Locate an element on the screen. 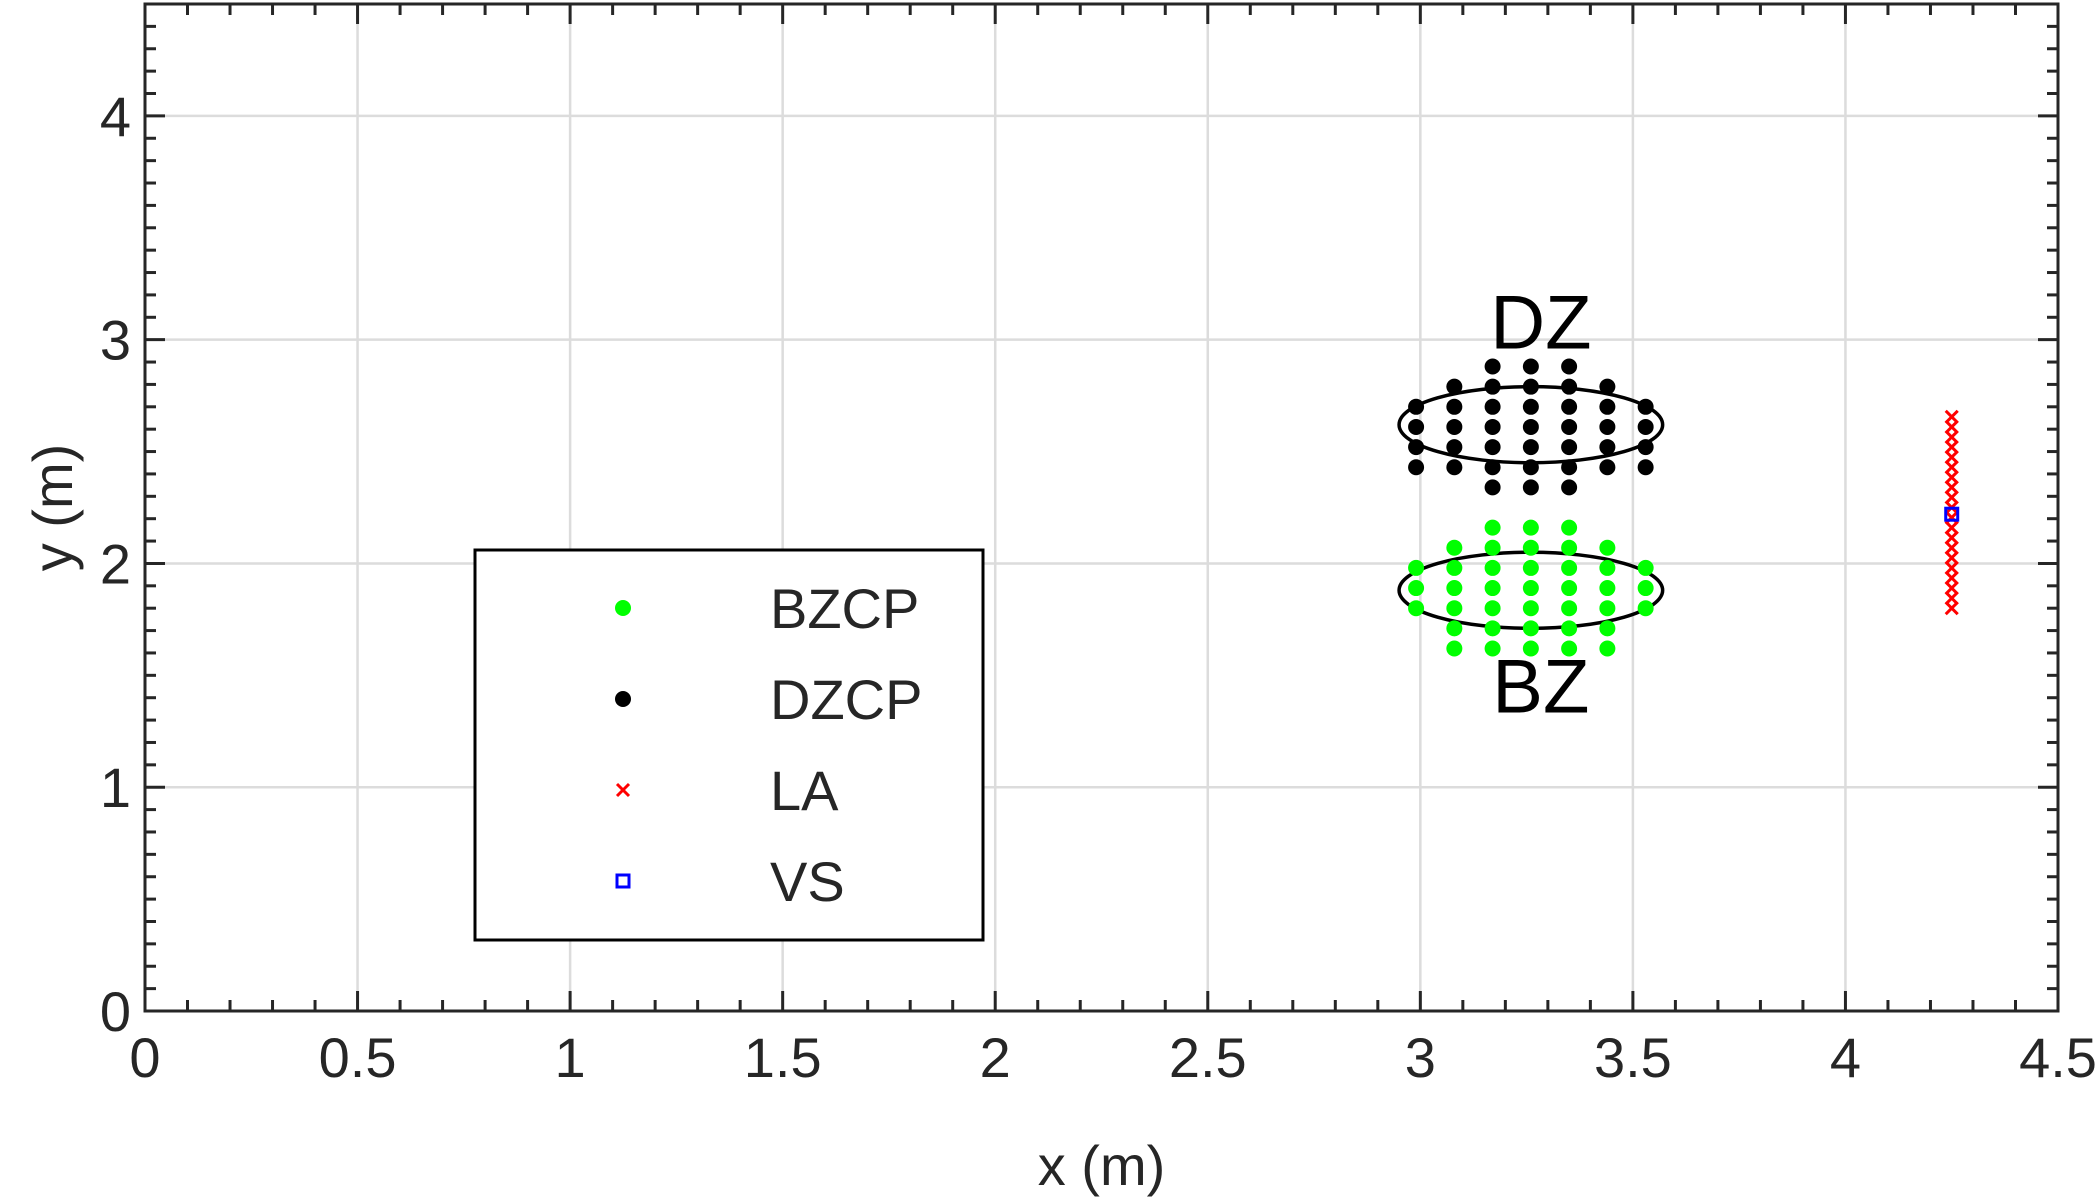 This screenshot has width=2100, height=1200. zone-label-bz: BZ is located at coordinates (1540, 686).